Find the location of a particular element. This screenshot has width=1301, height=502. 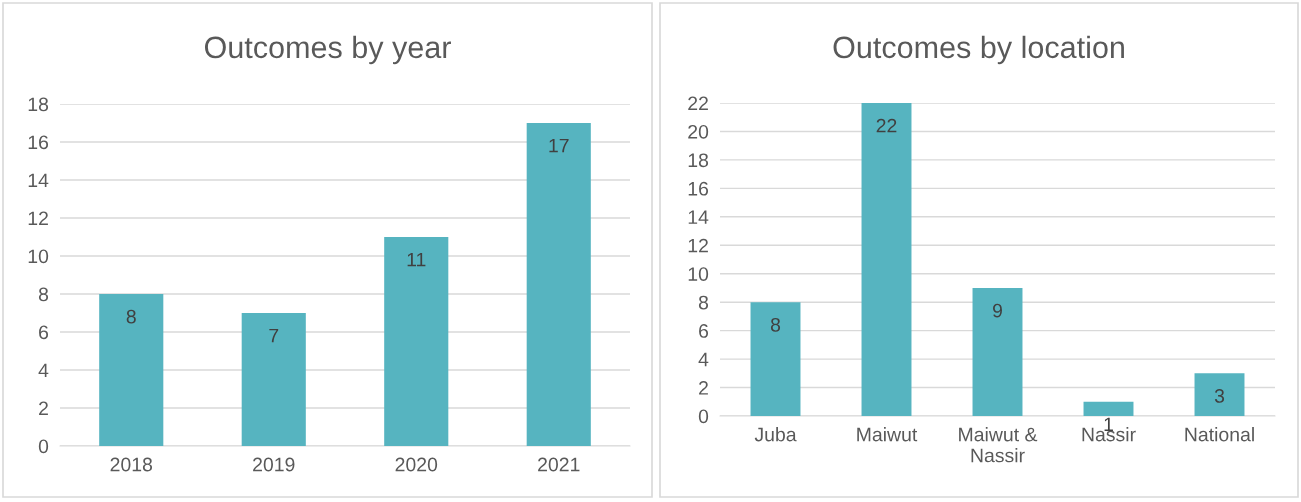

chart-title: Outcomes by year is located at coordinates (327, 50).